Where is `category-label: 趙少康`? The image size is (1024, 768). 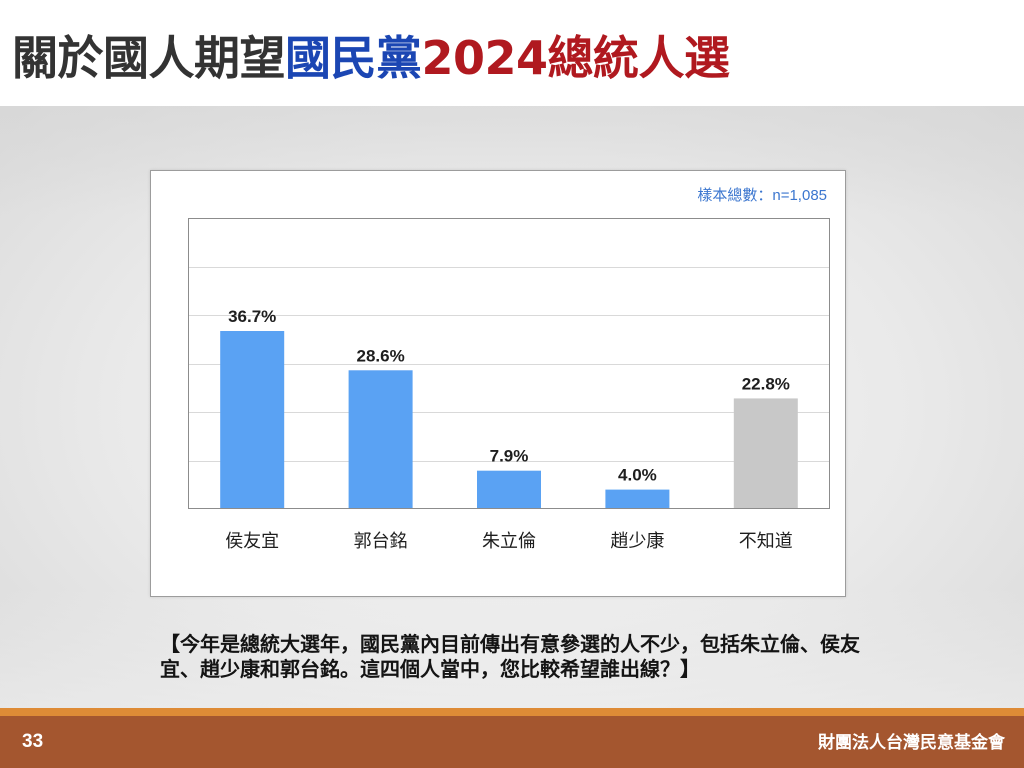 category-label: 趙少康 is located at coordinates (637, 541).